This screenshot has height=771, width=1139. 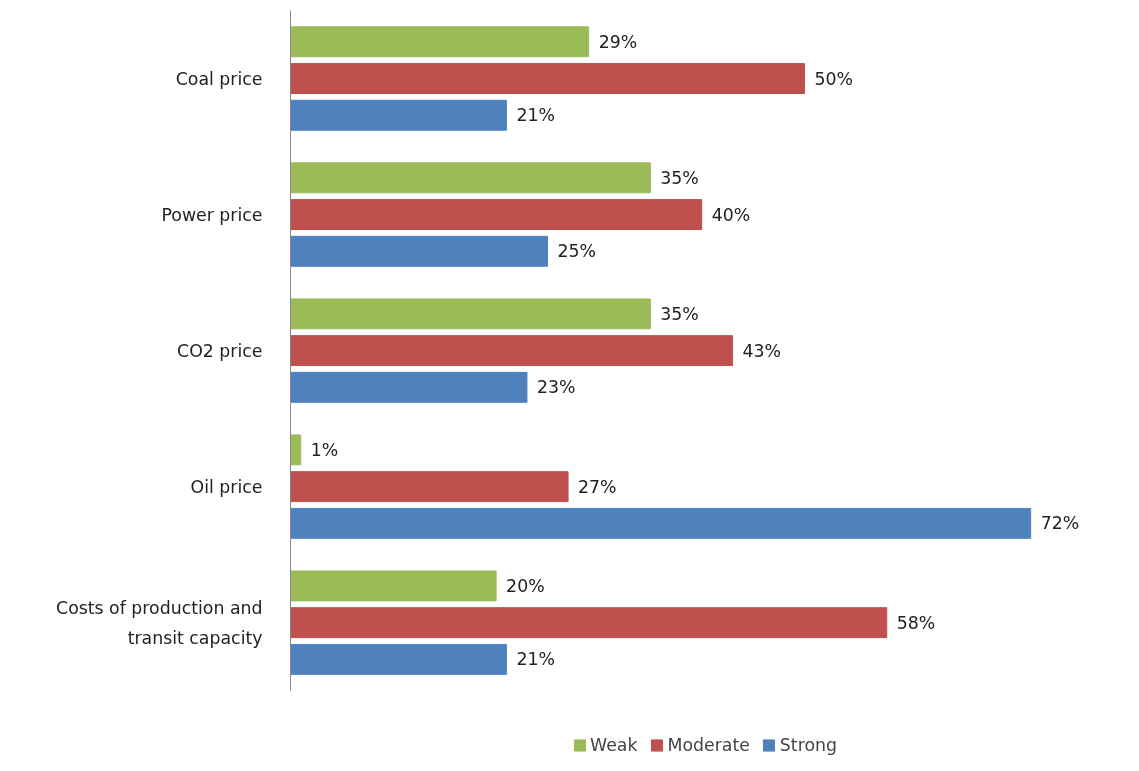 I want to click on data-label: 40%, so click(x=731, y=214).